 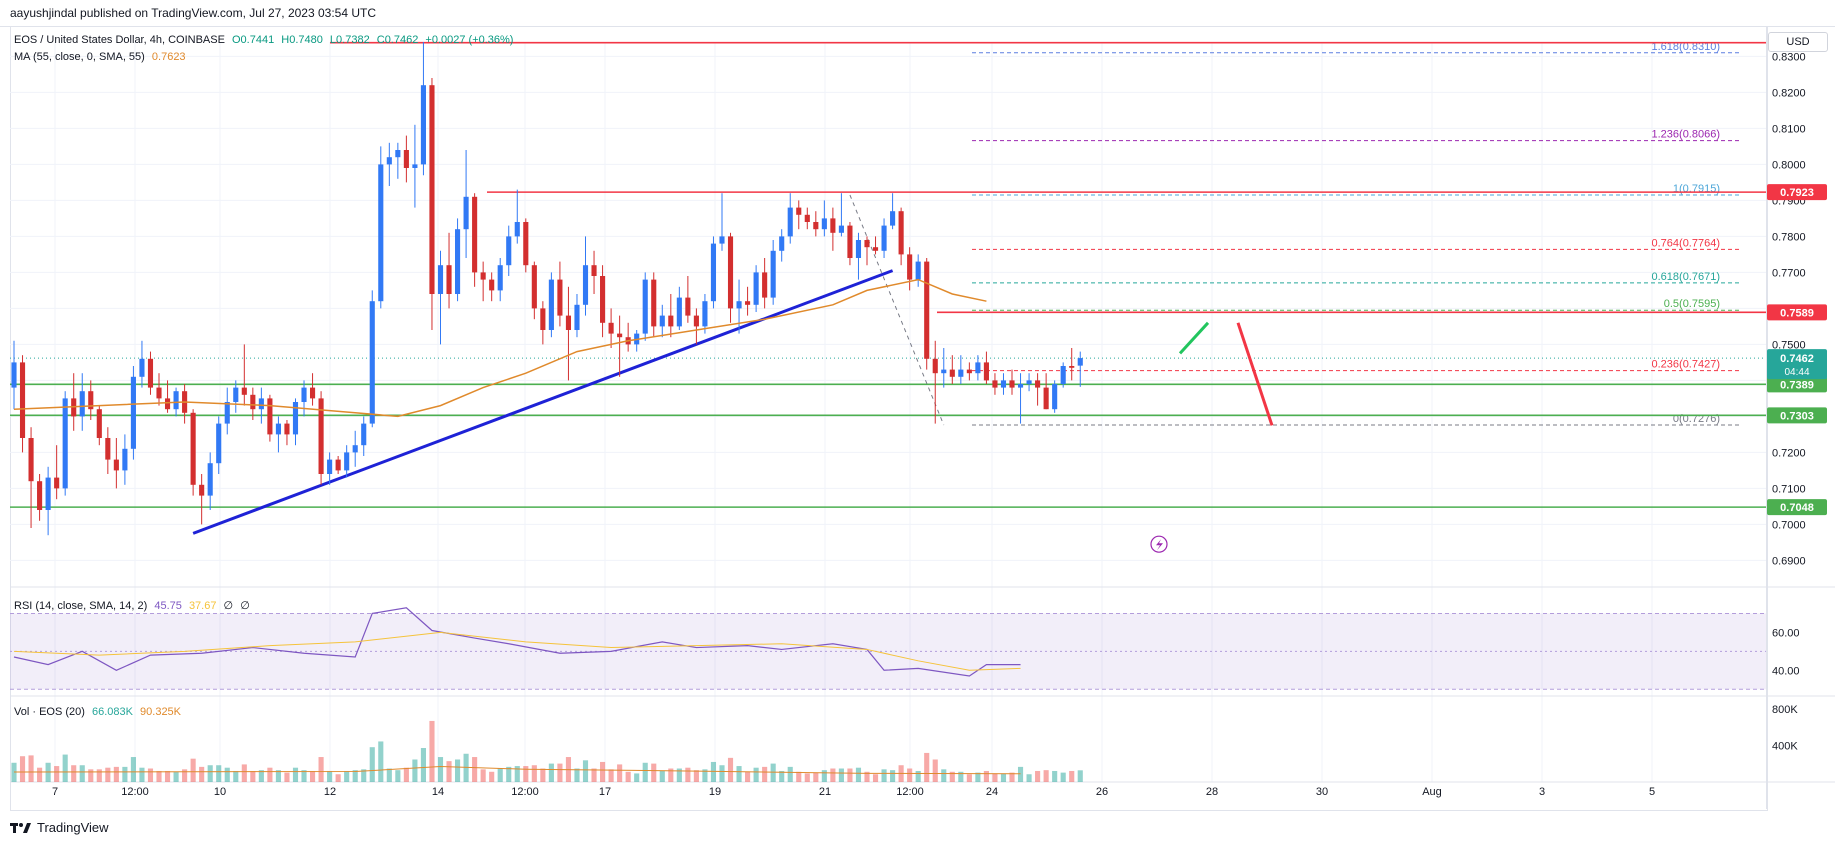 I want to click on fib-anchor-line, so click(x=897, y=310).